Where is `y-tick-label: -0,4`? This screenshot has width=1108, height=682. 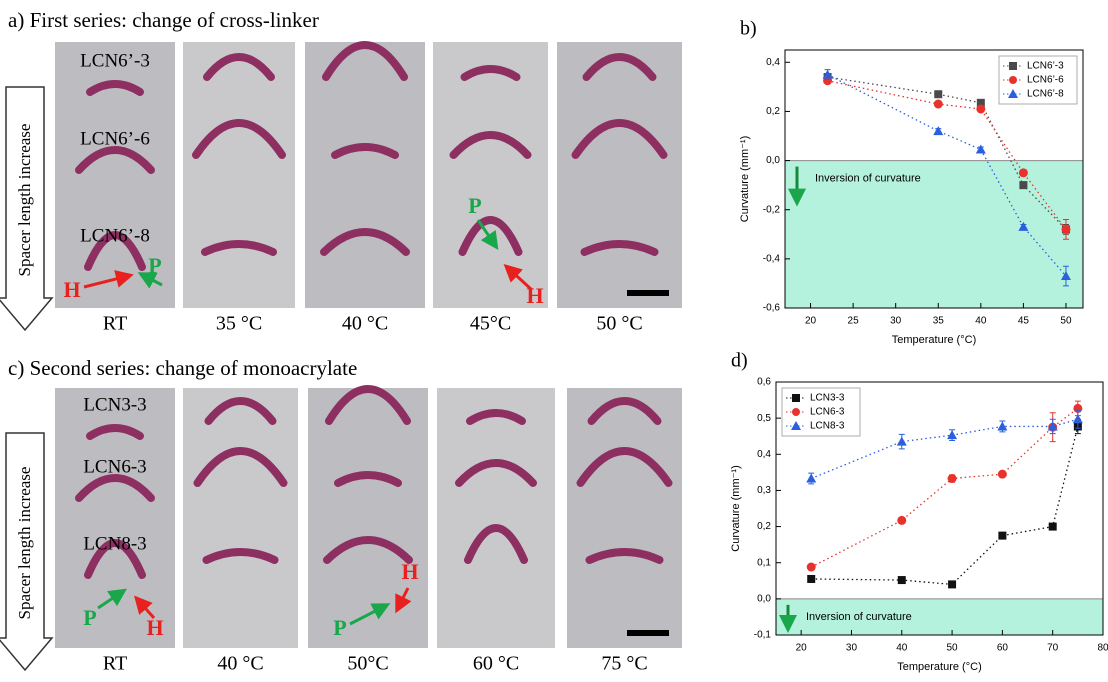
y-tick-label: -0,4 is located at coordinates (772, 258).